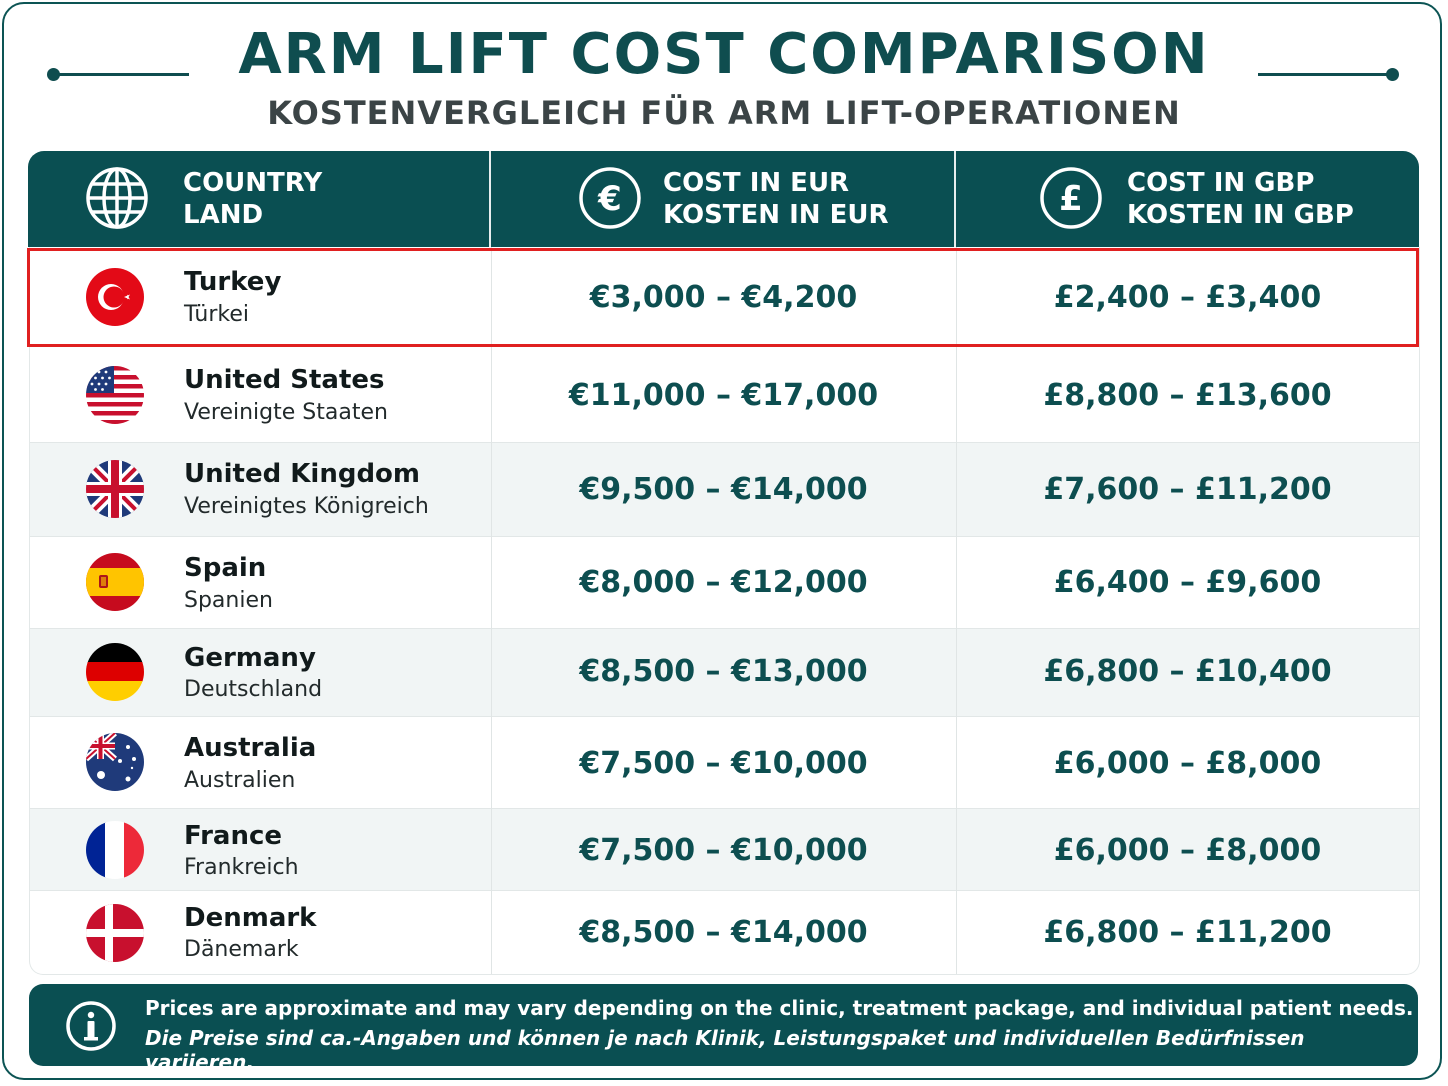 This screenshot has width=1448, height=1086. What do you see at coordinates (1187, 932) in the screenshot?
I see `price-gbp: £6,800 – £11,200` at bounding box center [1187, 932].